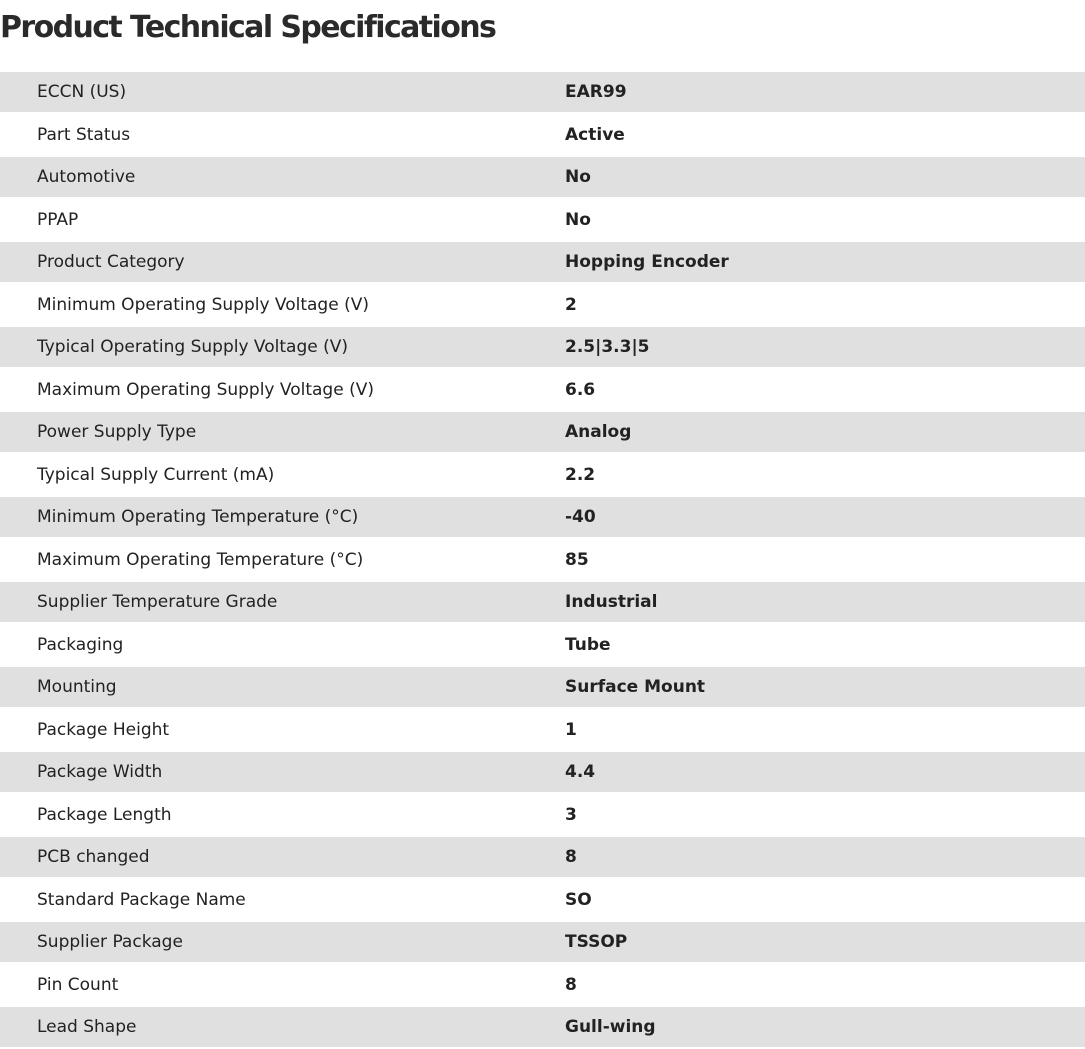  I want to click on spec-label: Package Height, so click(103, 729).